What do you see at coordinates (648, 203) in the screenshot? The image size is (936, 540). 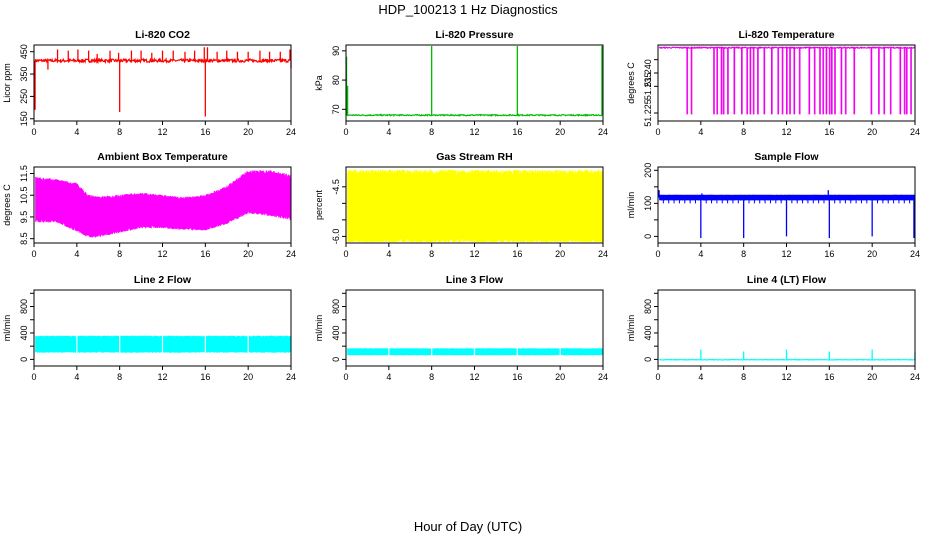 I see `y-tick-label: 100` at bounding box center [648, 203].